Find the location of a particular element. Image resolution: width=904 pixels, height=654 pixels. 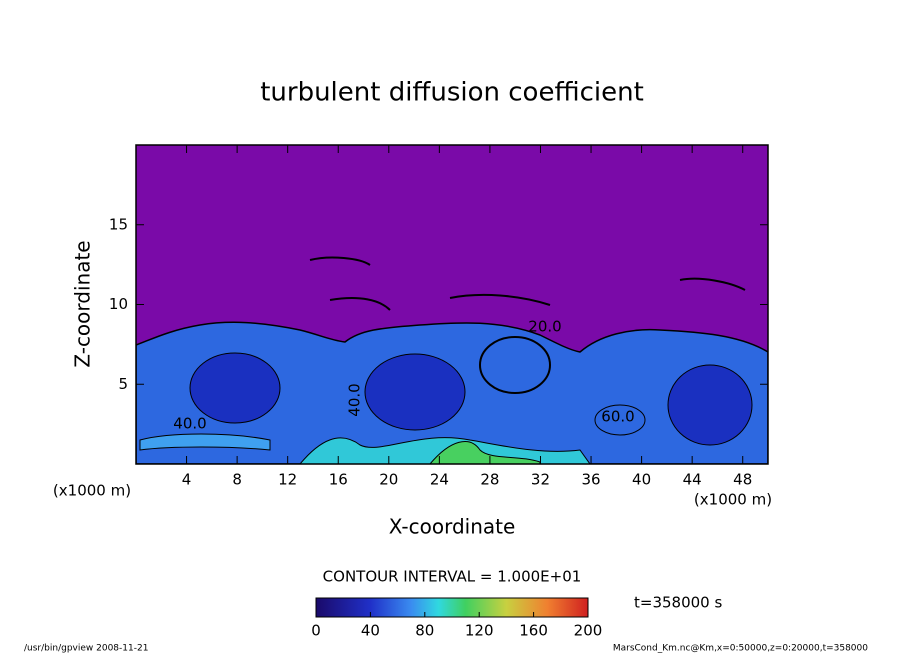

contour-interval: CONTOUR INTERVAL = 1.000E+01 is located at coordinates (452, 577).